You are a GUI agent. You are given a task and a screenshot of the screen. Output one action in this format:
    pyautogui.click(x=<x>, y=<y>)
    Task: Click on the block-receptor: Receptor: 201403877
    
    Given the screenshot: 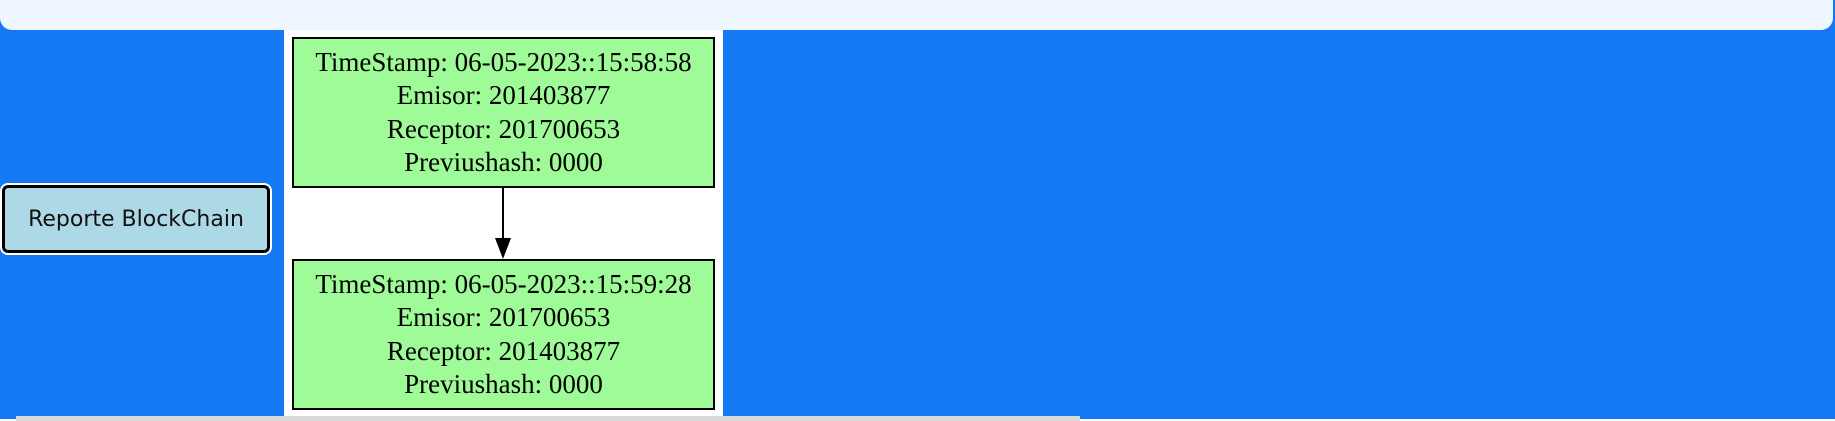 What is the action you would take?
    pyautogui.click(x=503, y=350)
    